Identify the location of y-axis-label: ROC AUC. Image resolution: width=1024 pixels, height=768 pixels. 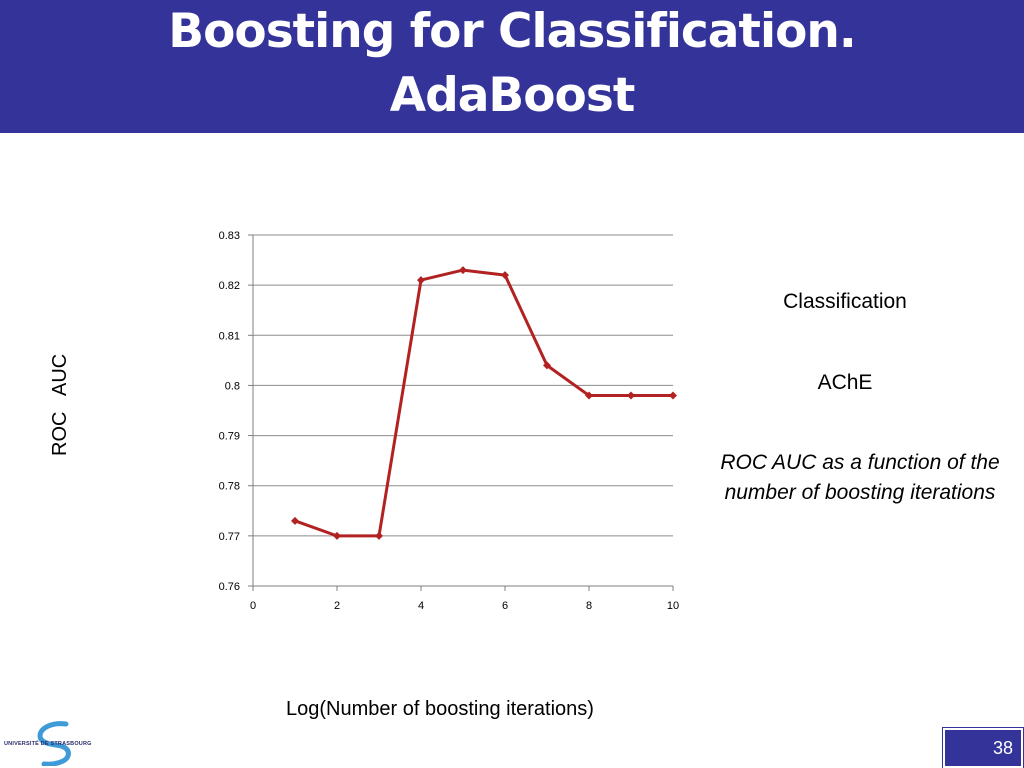
(60, 404).